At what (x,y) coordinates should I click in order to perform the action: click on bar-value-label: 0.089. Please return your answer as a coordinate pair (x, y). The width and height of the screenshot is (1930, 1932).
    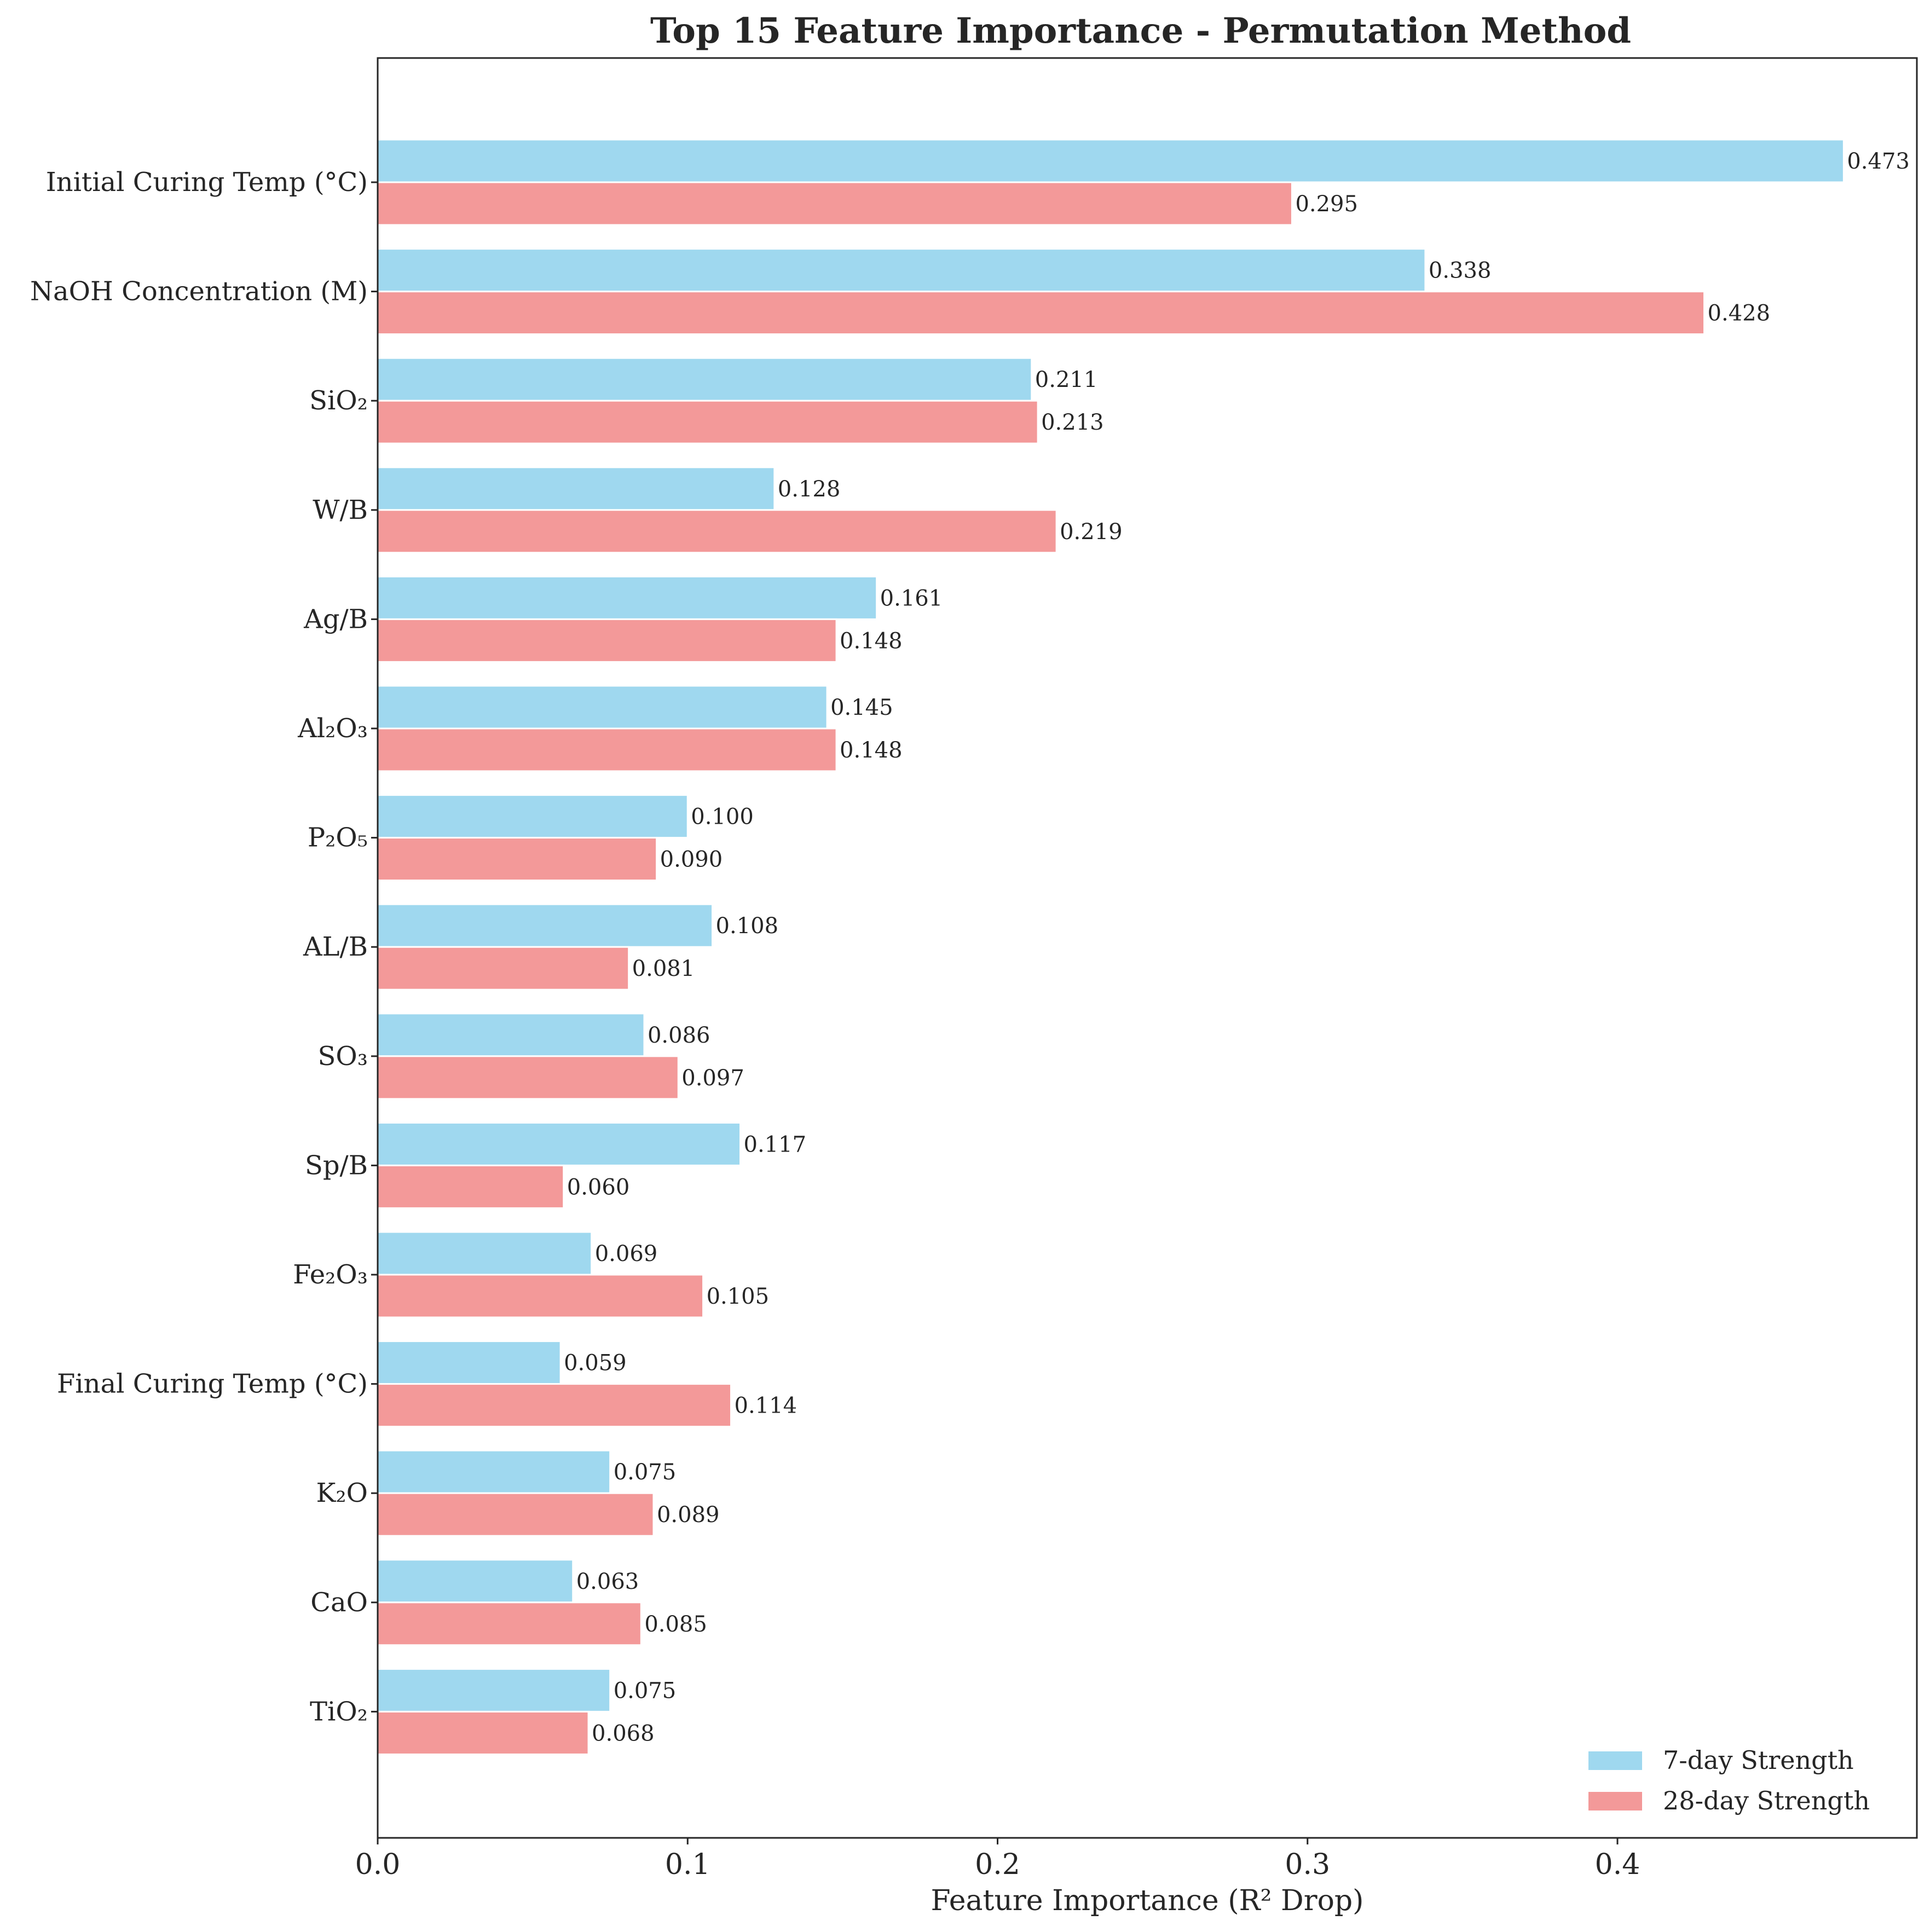
    Looking at the image, I should click on (688, 1515).